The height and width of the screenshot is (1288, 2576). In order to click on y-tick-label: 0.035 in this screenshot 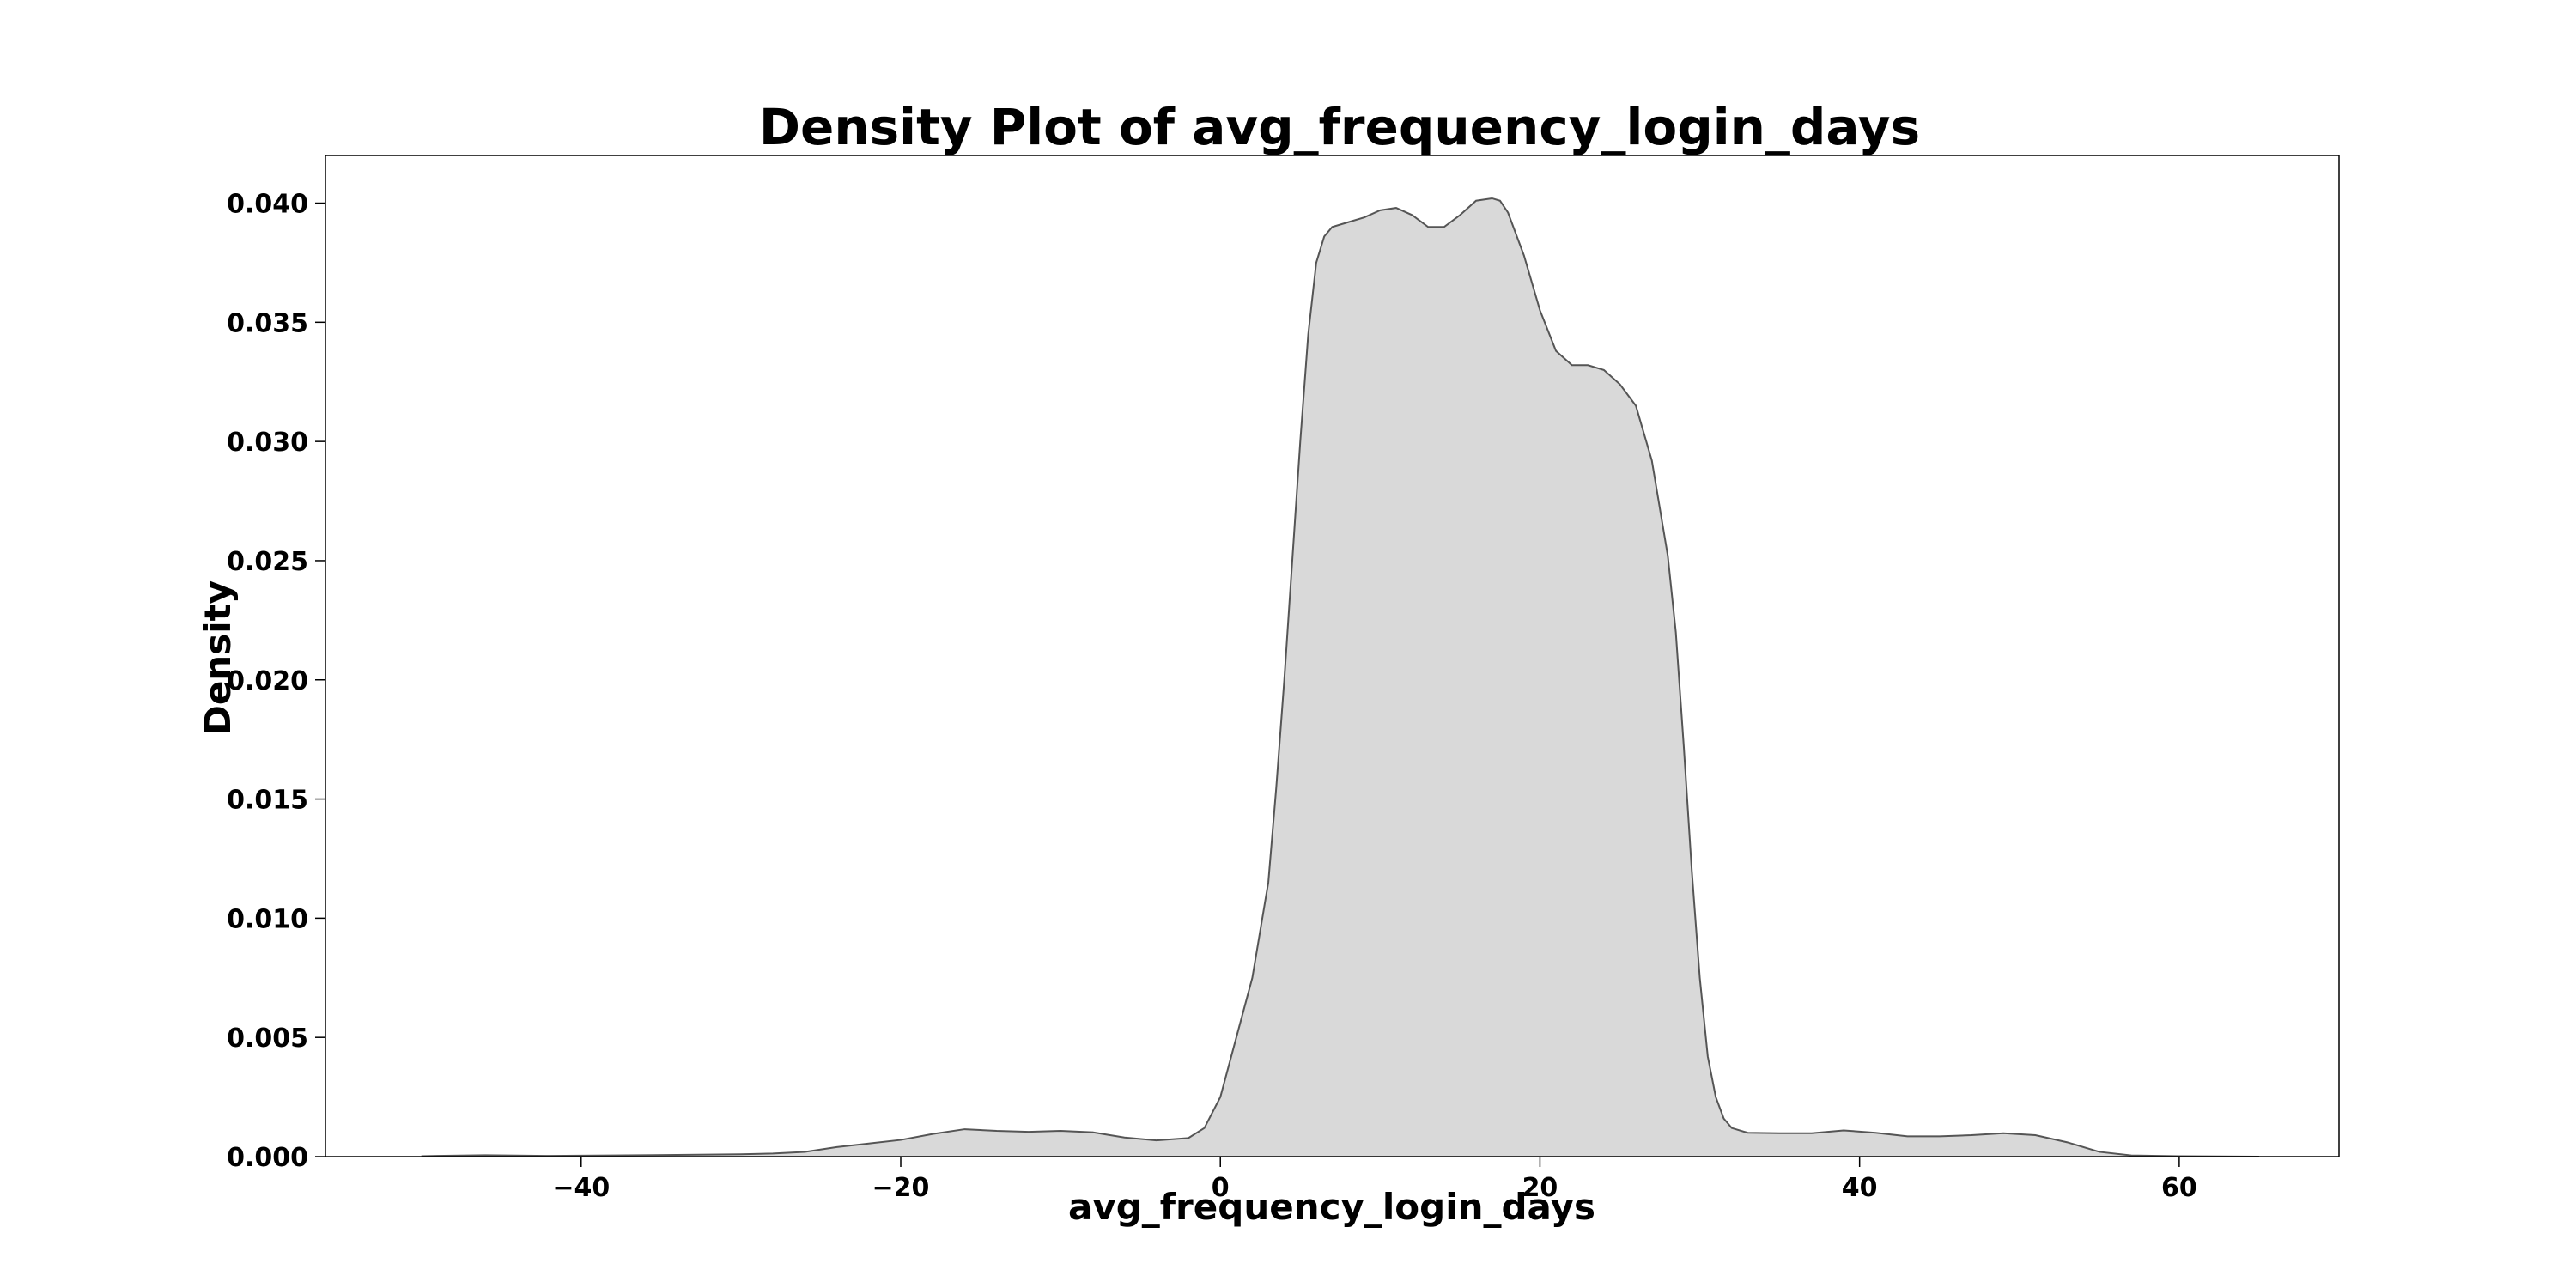, I will do `click(268, 323)`.